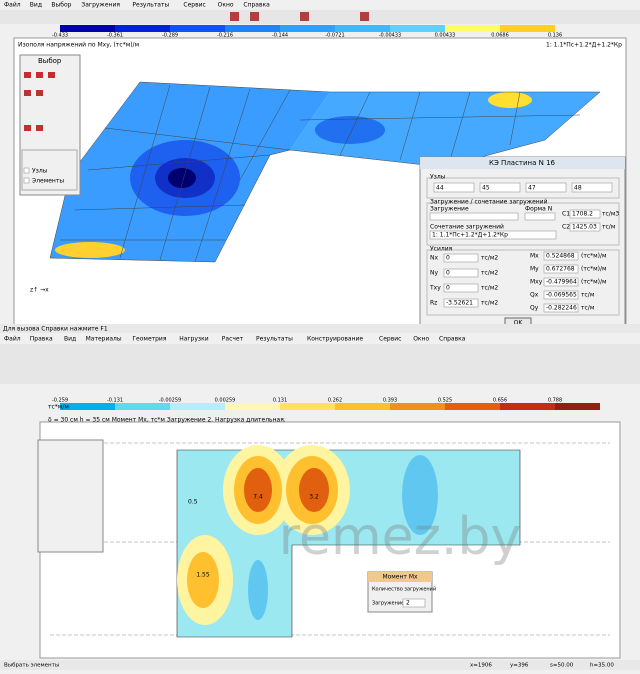 Image resolution: width=640 pixels, height=674 pixels. I want to click on effort-value: -3.52621, so click(459, 303).